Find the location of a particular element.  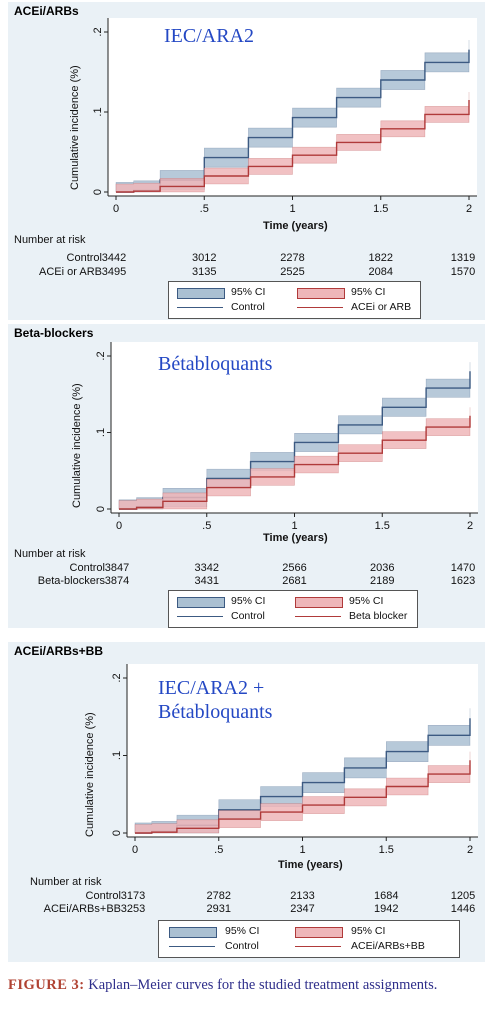

risk-value: 2084 is located at coordinates (380, 272).